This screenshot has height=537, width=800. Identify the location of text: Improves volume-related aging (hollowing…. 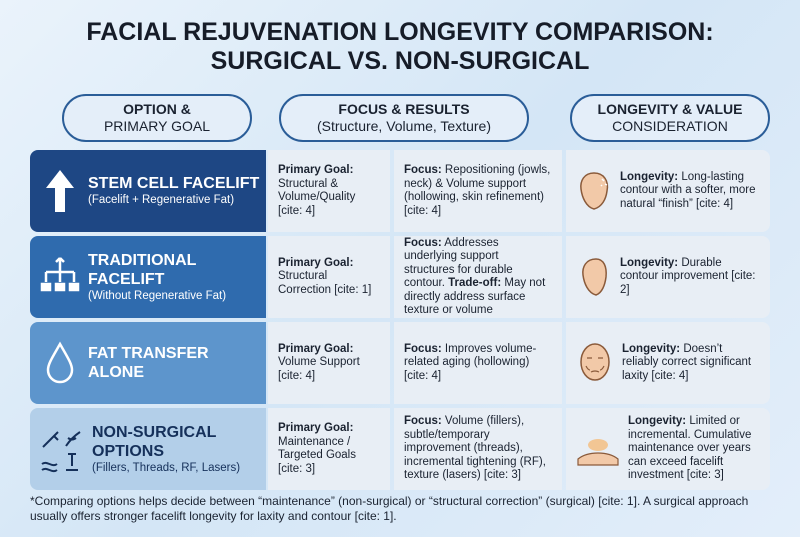
(470, 362).